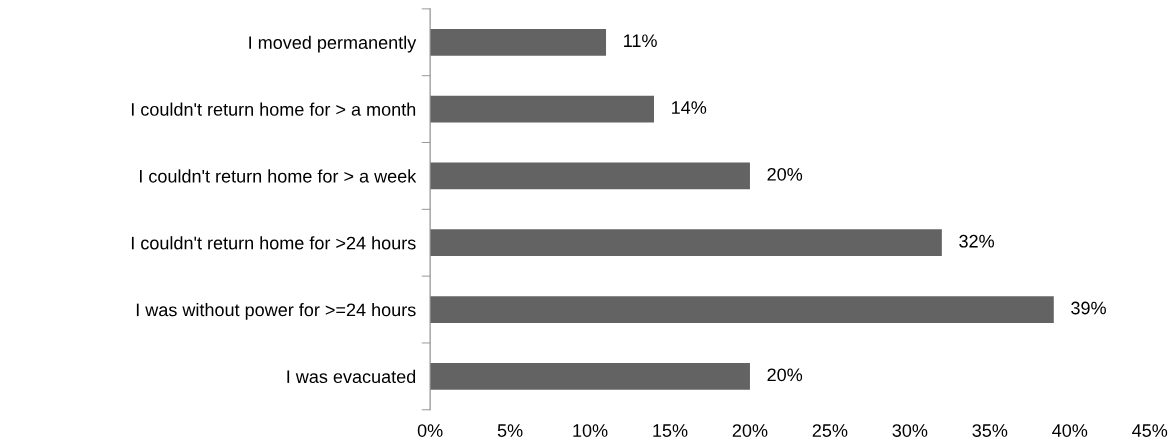 The width and height of the screenshot is (1172, 443). What do you see at coordinates (750, 430) in the screenshot?
I see `x-tick-label: 20%` at bounding box center [750, 430].